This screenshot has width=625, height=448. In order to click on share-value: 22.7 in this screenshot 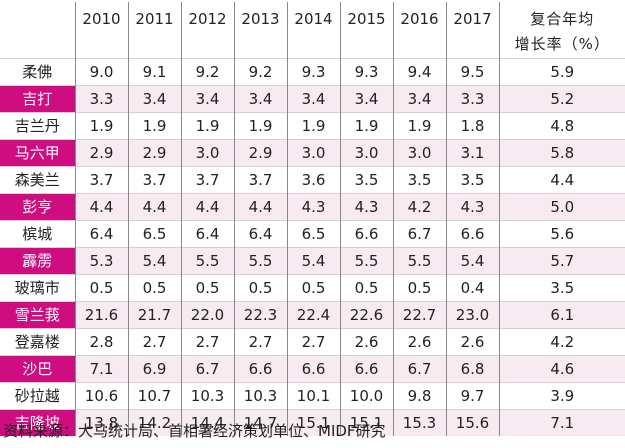, I will do `click(420, 315)`.